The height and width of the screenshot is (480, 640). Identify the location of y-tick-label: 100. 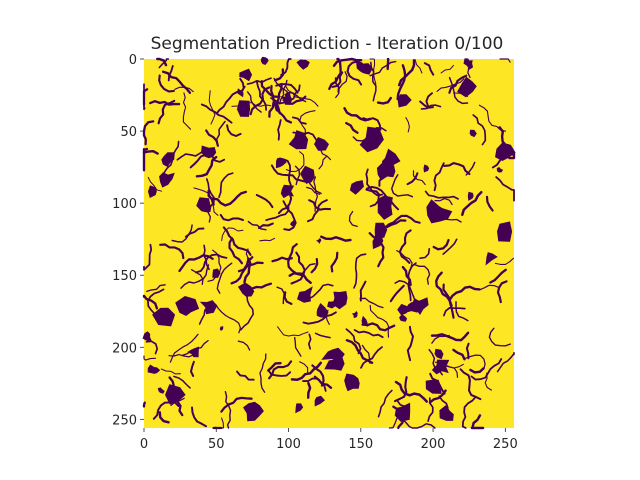
(124, 204).